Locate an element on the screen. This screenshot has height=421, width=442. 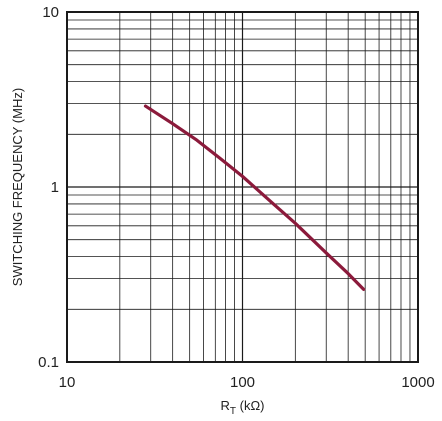
x-axis-label-unit: (kΩ) is located at coordinates (250, 405).